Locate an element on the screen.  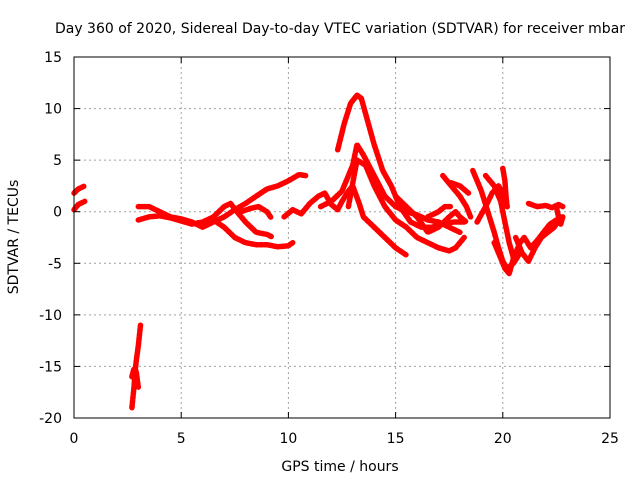
y-tick-label: 10 is located at coordinates (53, 110).